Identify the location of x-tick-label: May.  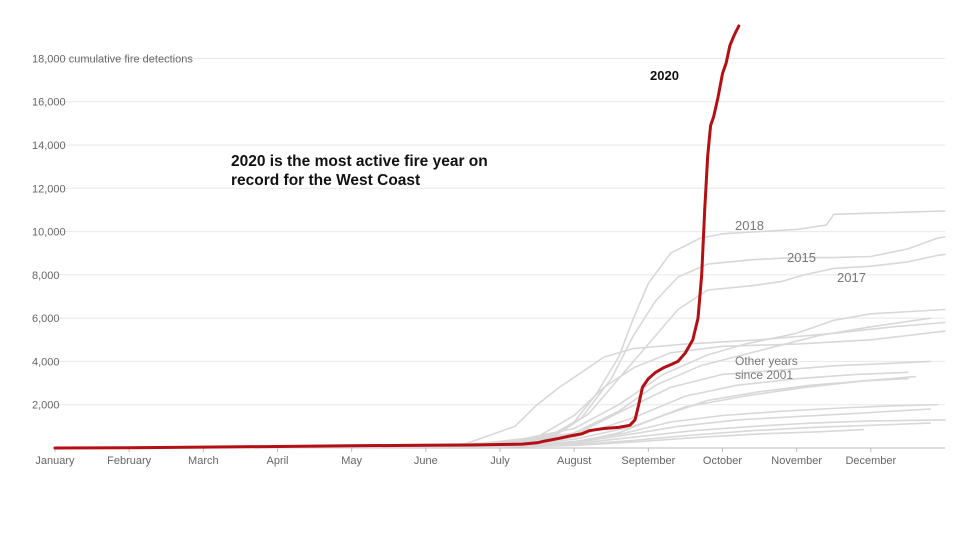
(351, 461).